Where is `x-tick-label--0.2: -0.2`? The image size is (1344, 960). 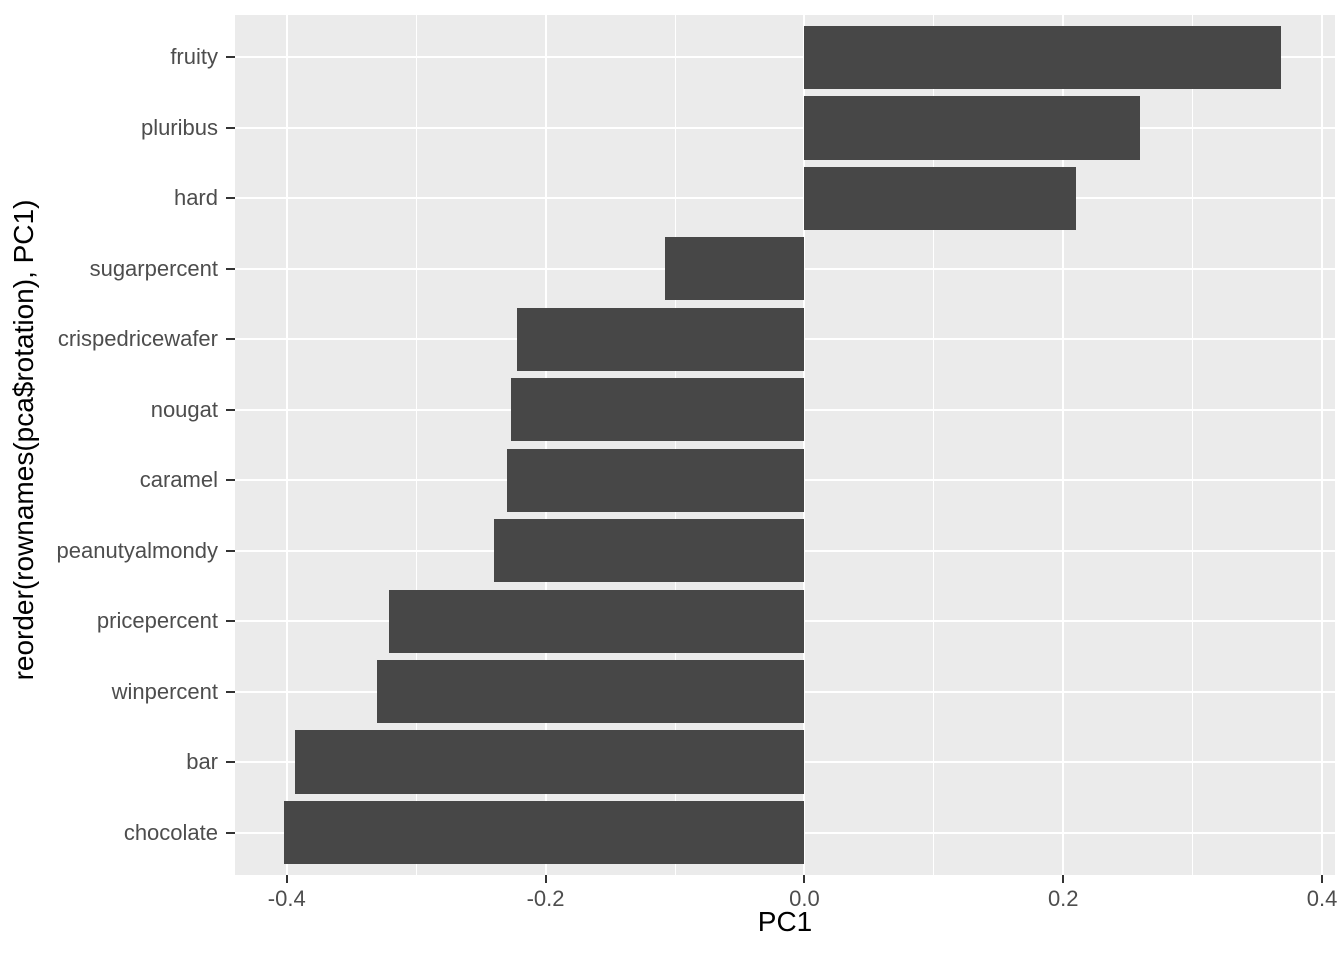 x-tick-label--0.2: -0.2 is located at coordinates (545, 898).